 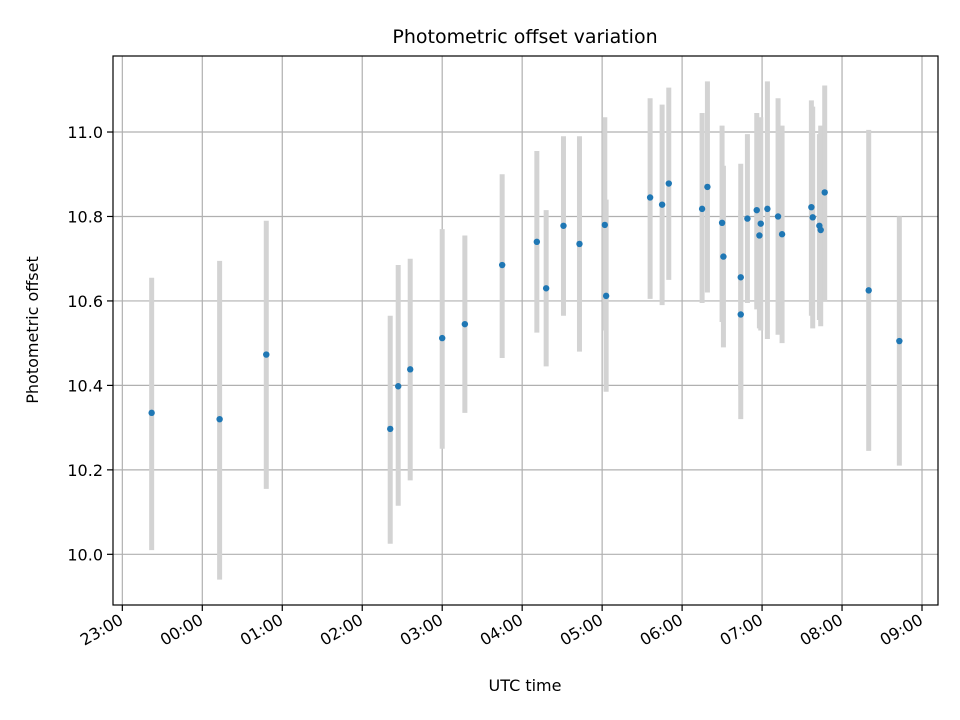 I want to click on y-tick-label: 10.2, so click(x=85, y=470).